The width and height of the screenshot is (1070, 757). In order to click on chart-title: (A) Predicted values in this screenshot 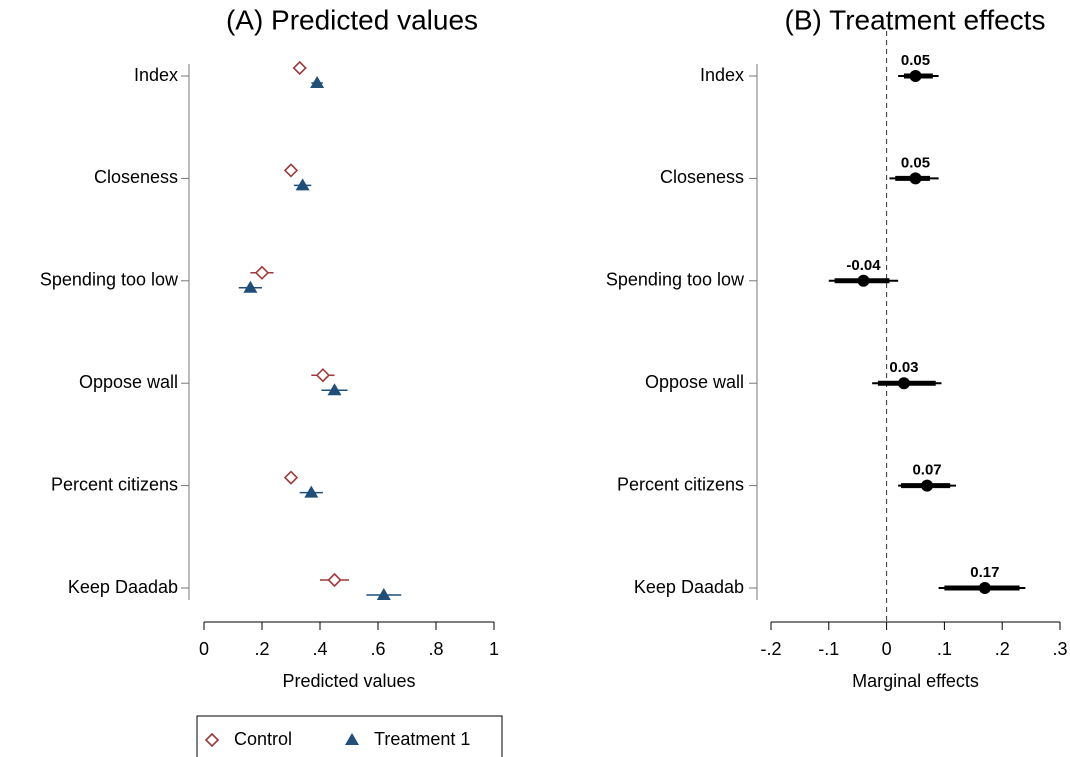, I will do `click(352, 19)`.